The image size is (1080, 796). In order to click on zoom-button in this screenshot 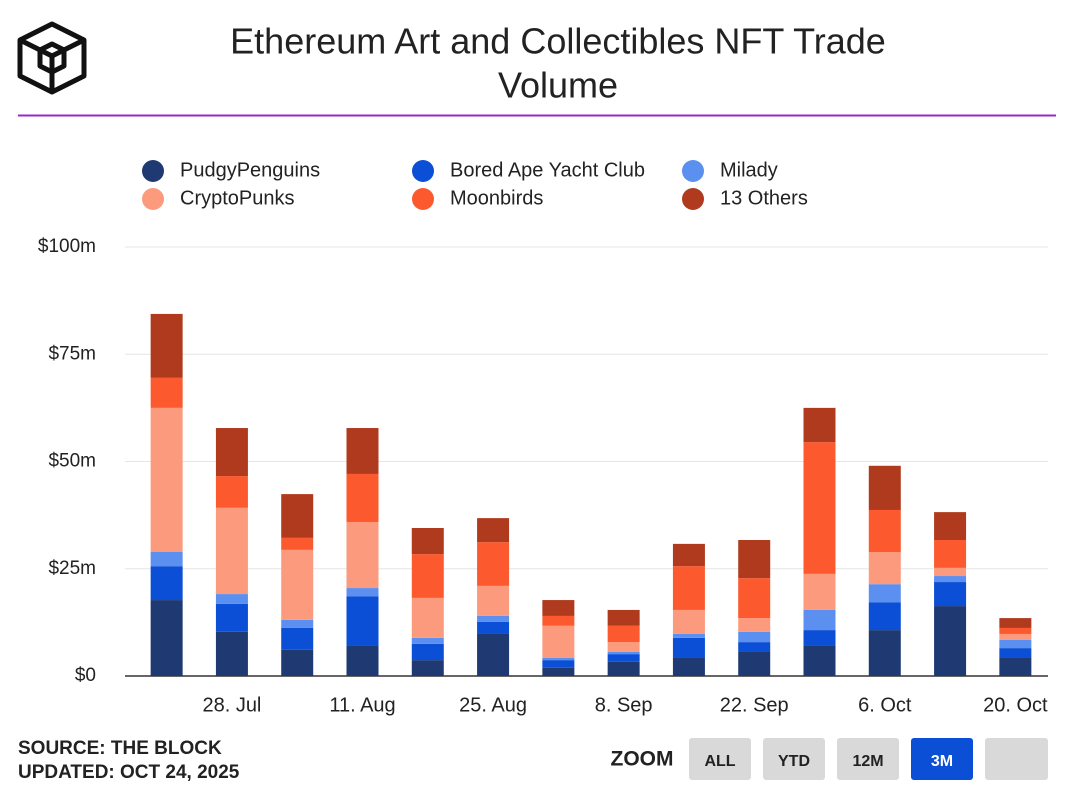, I will do `click(1016, 759)`.